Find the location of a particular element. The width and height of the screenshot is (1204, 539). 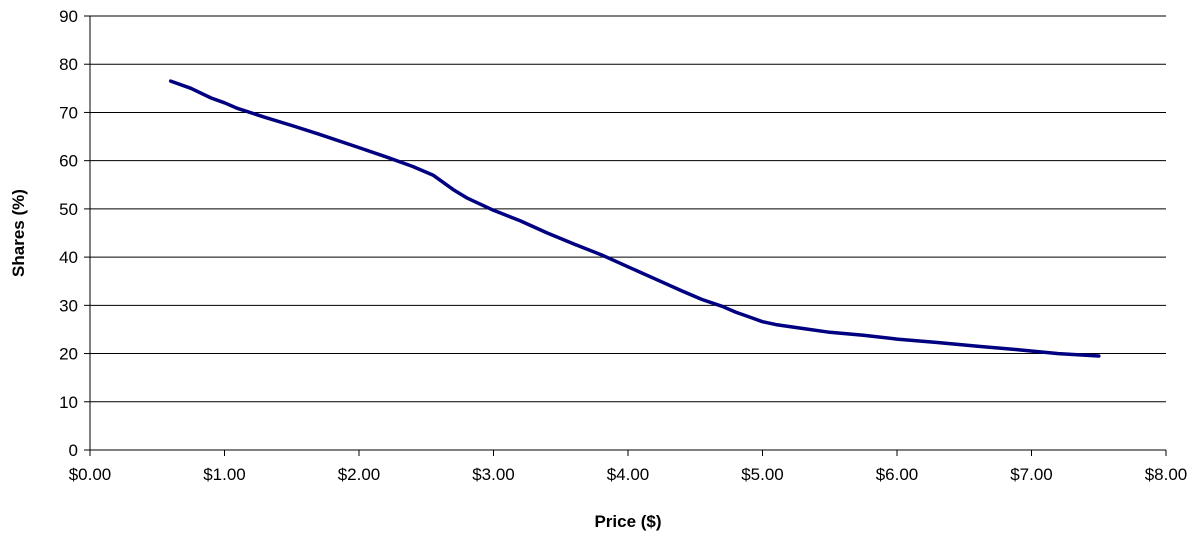

x-tick-label: $8.00 is located at coordinates (1166, 474).